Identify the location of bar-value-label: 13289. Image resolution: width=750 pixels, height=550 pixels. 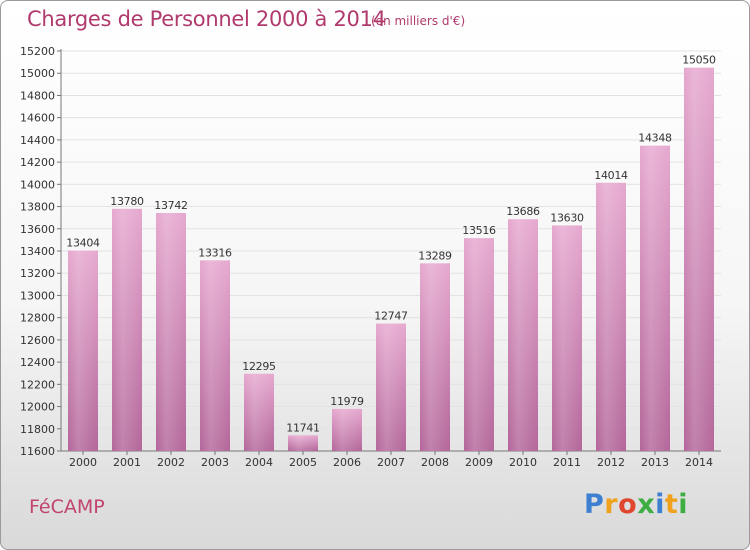
(435, 255).